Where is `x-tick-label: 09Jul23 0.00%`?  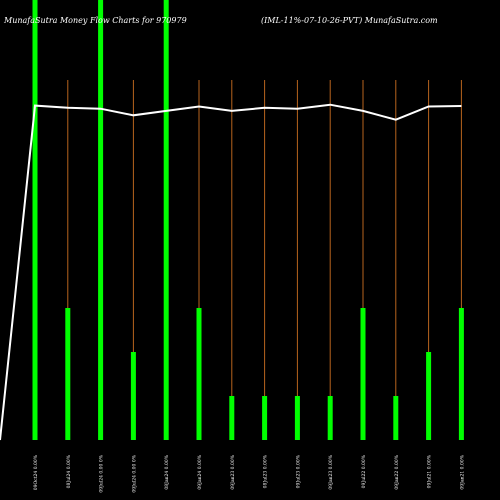 x-tick-label: 09Jul23 0.00% is located at coordinates (298, 471).